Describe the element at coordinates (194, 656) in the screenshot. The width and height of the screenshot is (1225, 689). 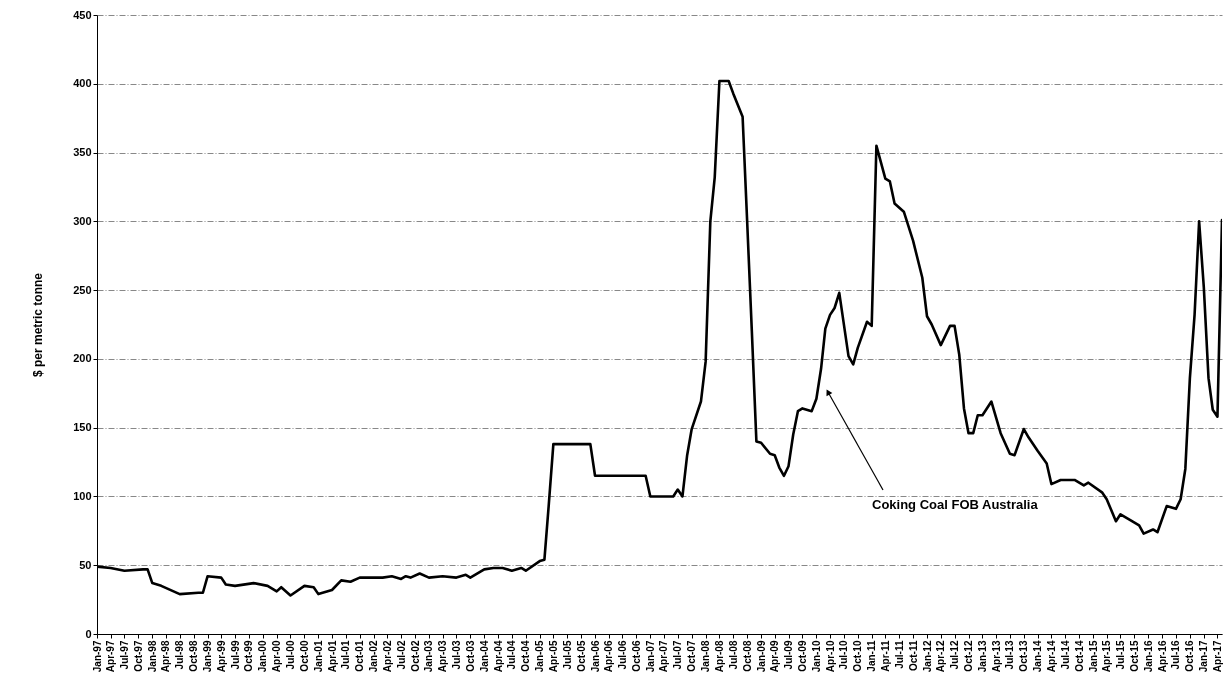
I see `x-tick-label: Oct-98` at that location.